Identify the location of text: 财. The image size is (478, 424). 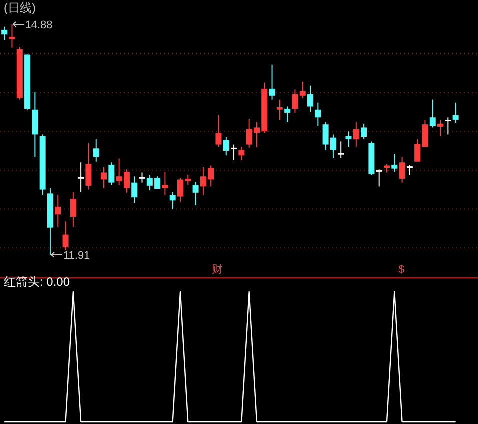
(217, 269).